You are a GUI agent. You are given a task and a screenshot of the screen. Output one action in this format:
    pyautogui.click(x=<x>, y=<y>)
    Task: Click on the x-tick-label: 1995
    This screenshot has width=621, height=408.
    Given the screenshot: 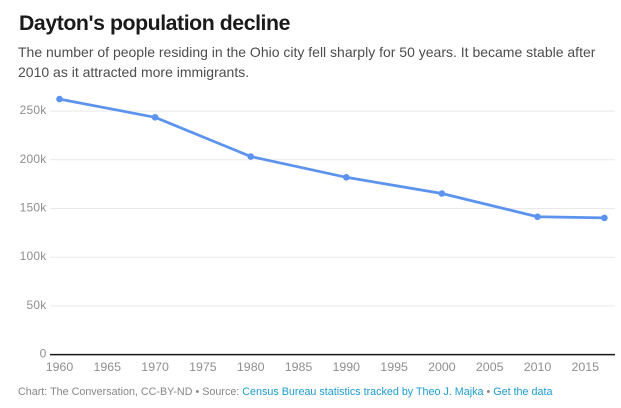 What is the action you would take?
    pyautogui.click(x=394, y=367)
    